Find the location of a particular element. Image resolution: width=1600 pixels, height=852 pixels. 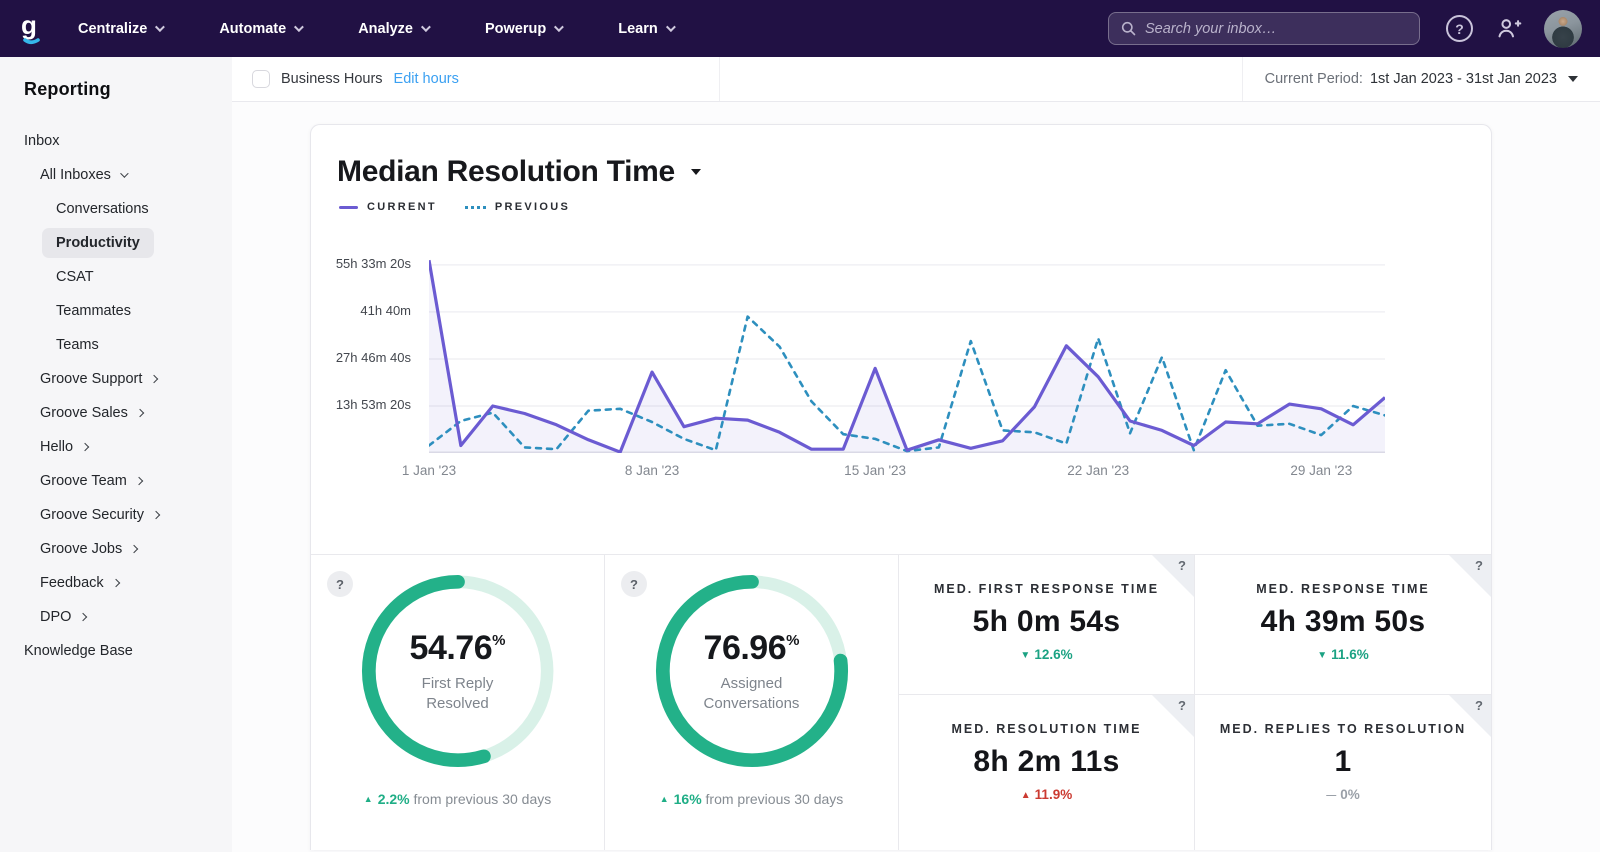

assigned-conversations-donut: 76.96% Assigned Conversations is located at coordinates (752, 671).